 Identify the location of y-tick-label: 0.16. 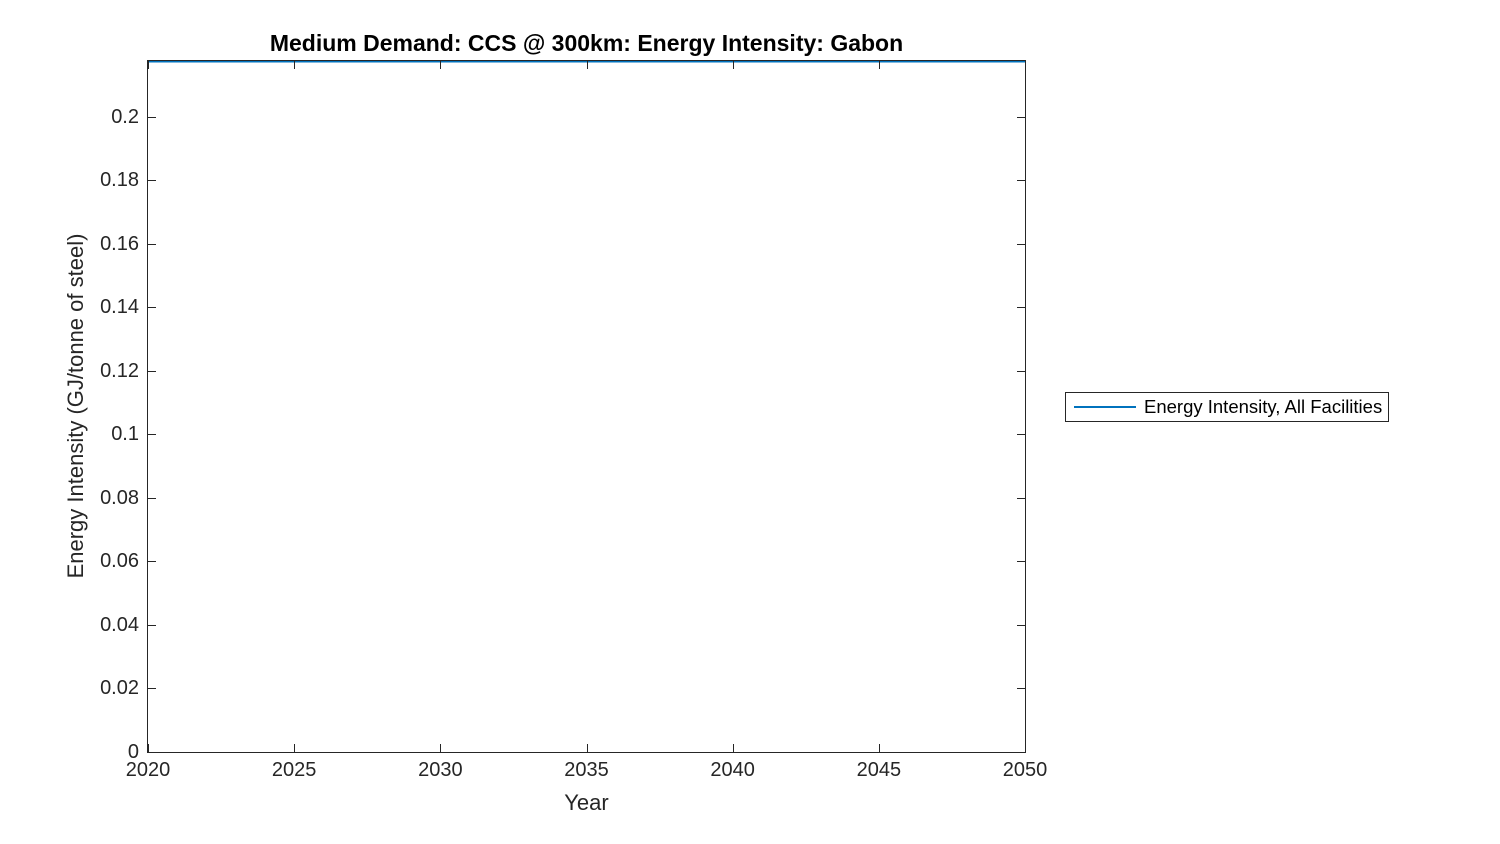
(119, 243).